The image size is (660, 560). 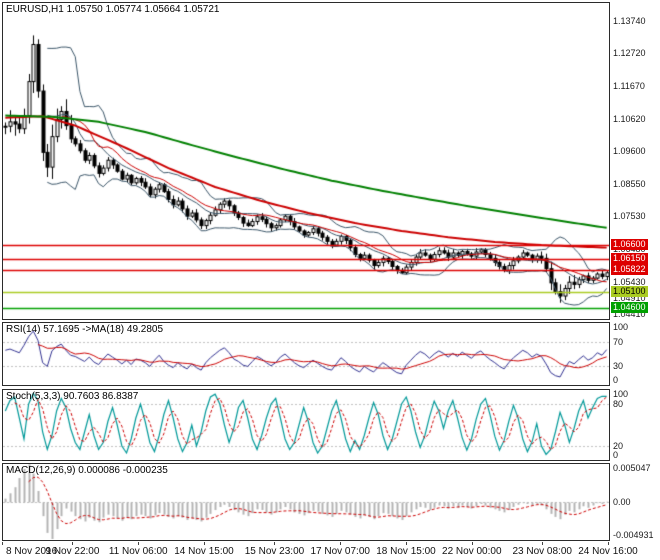 What do you see at coordinates (618, 446) in the screenshot?
I see `stoch-axis-label: 20` at bounding box center [618, 446].